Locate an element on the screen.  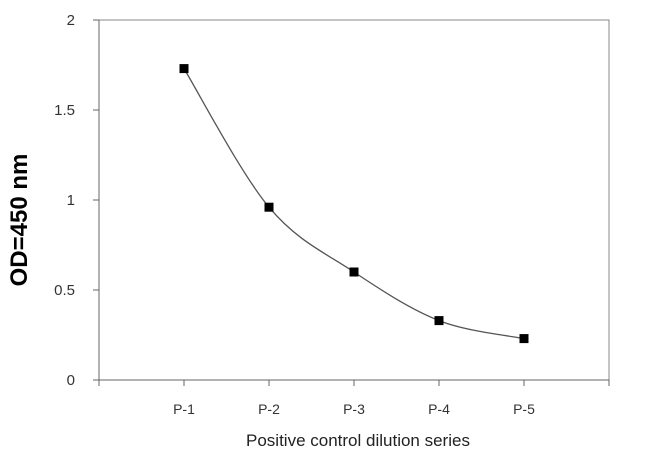
x-tick-label: P-4 is located at coordinates (439, 409).